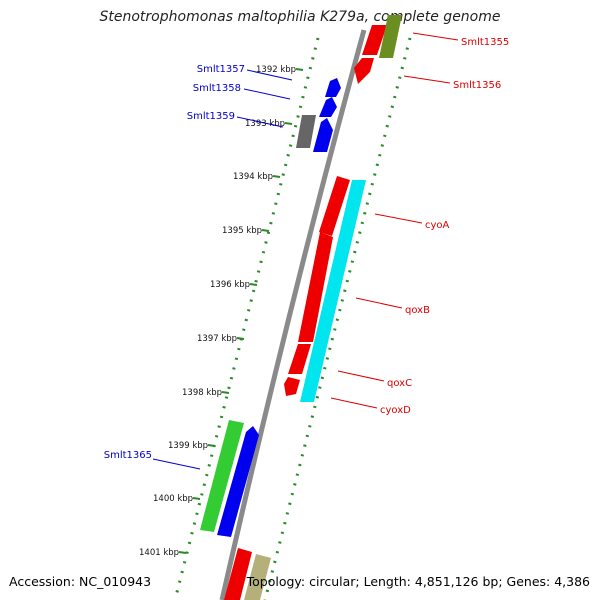 This screenshot has height=600, width=600. Describe the element at coordinates (437, 225) in the screenshot. I see `gene-label-cyoa: cyoA` at that location.